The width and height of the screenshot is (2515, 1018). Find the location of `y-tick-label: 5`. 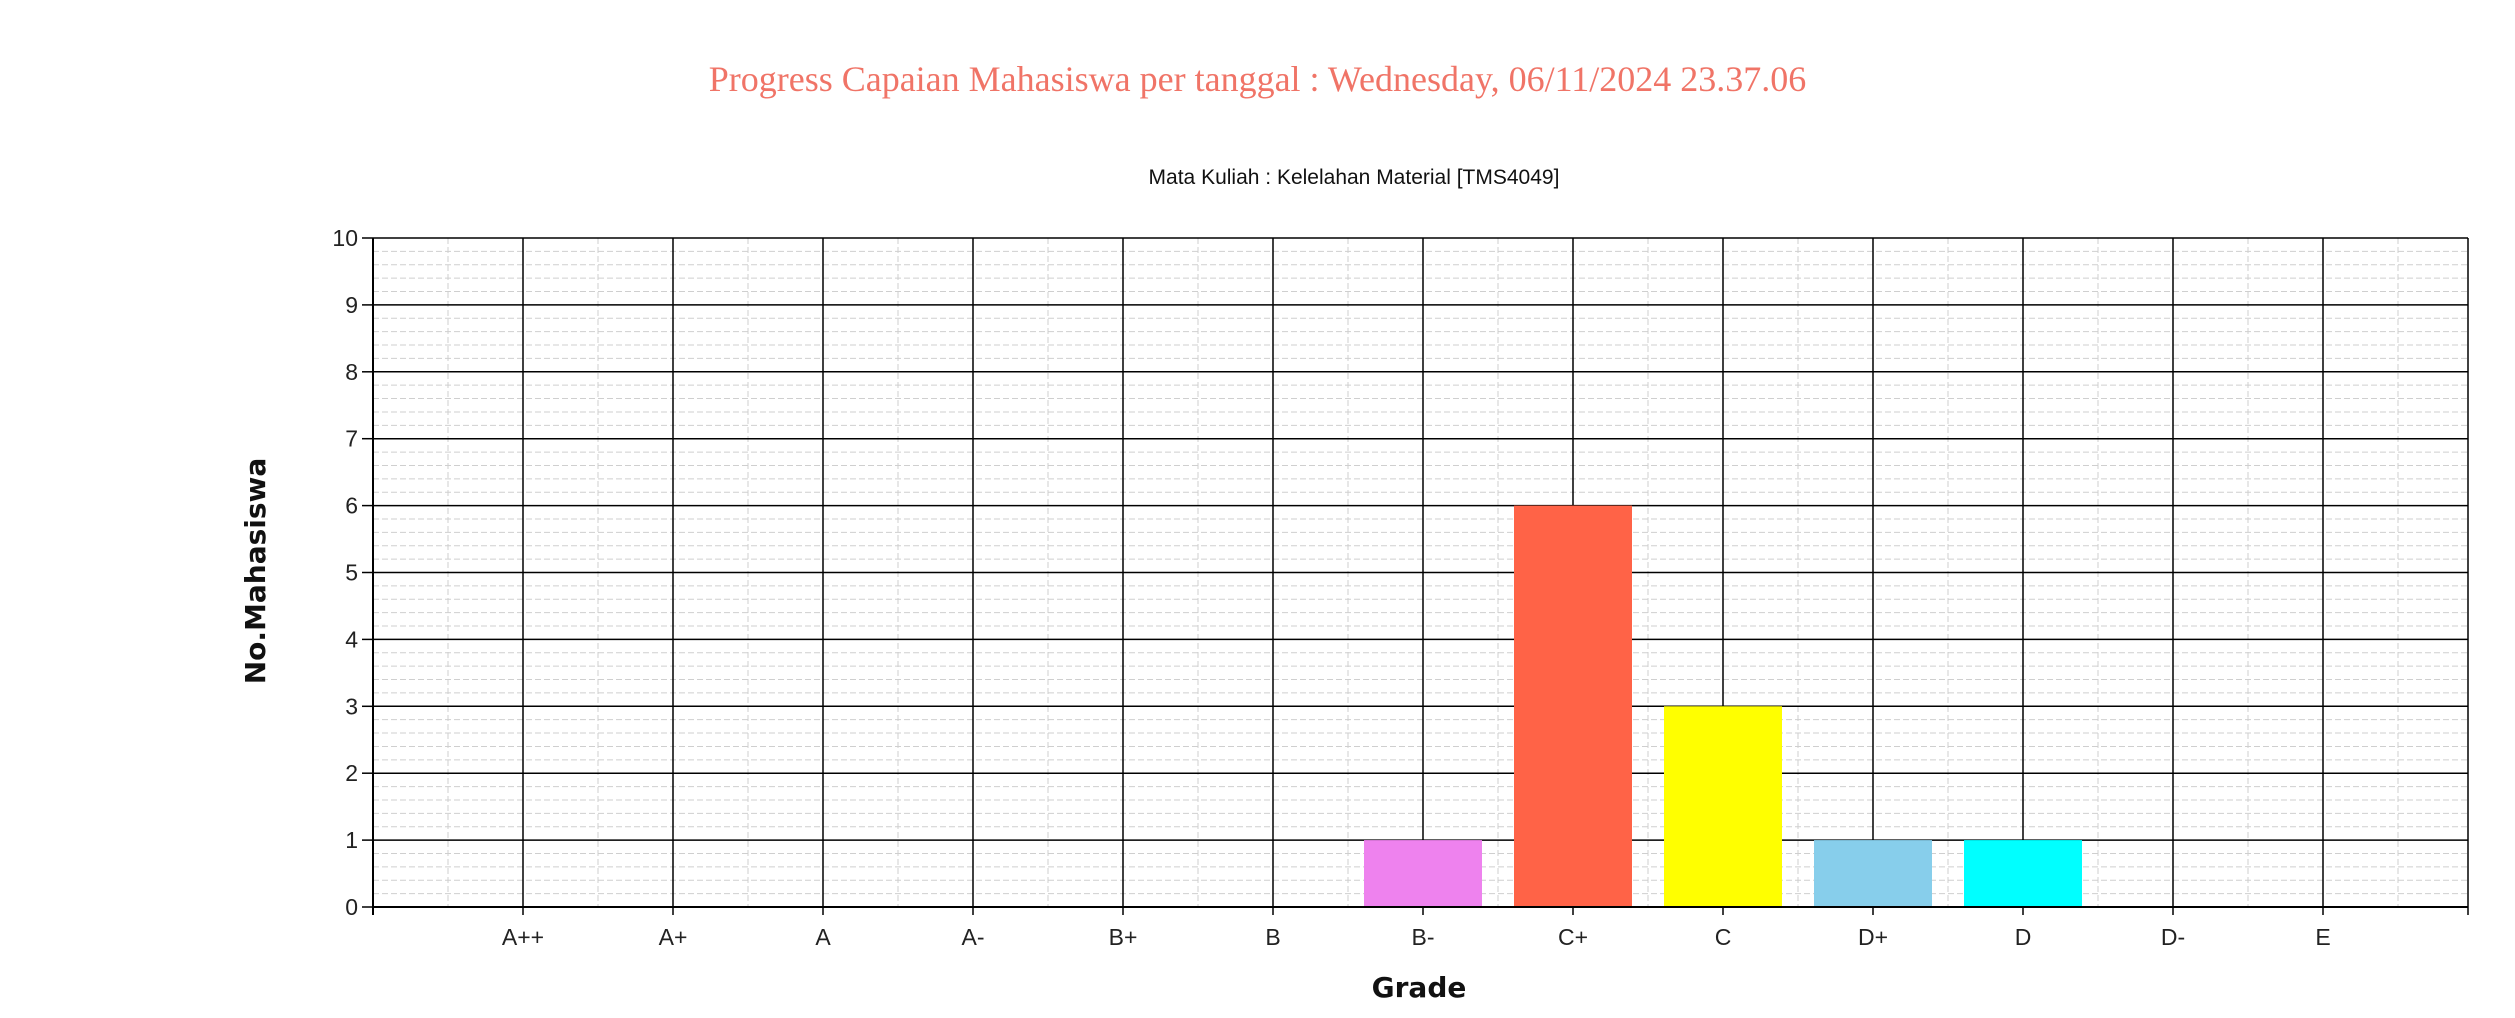

y-tick-label: 5 is located at coordinates (351, 573).